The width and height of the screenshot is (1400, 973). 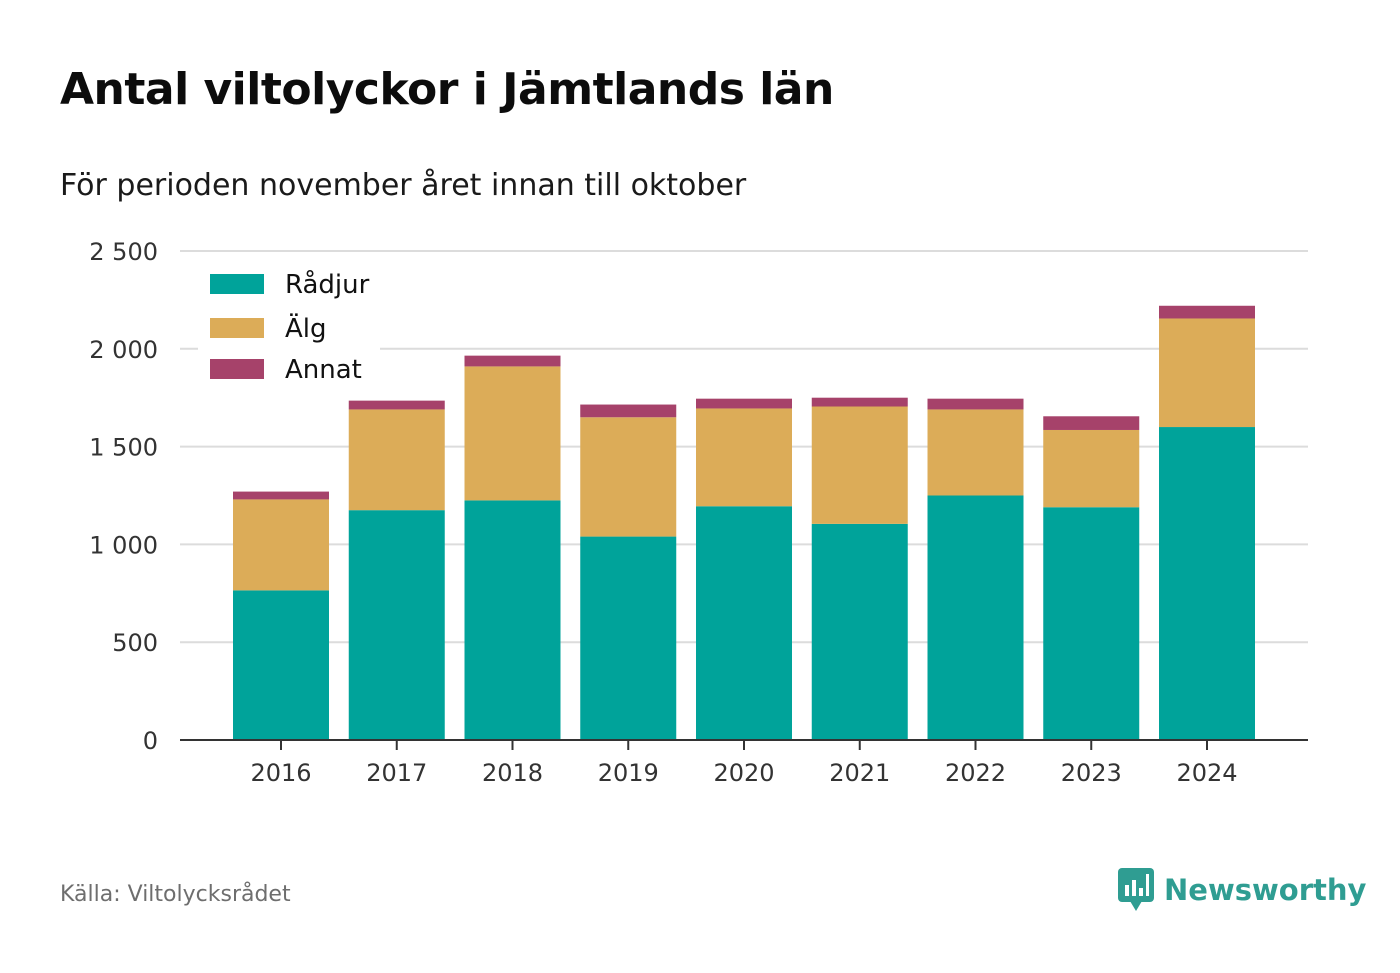 I want to click on legend-swatch-rådjur, so click(x=237, y=284).